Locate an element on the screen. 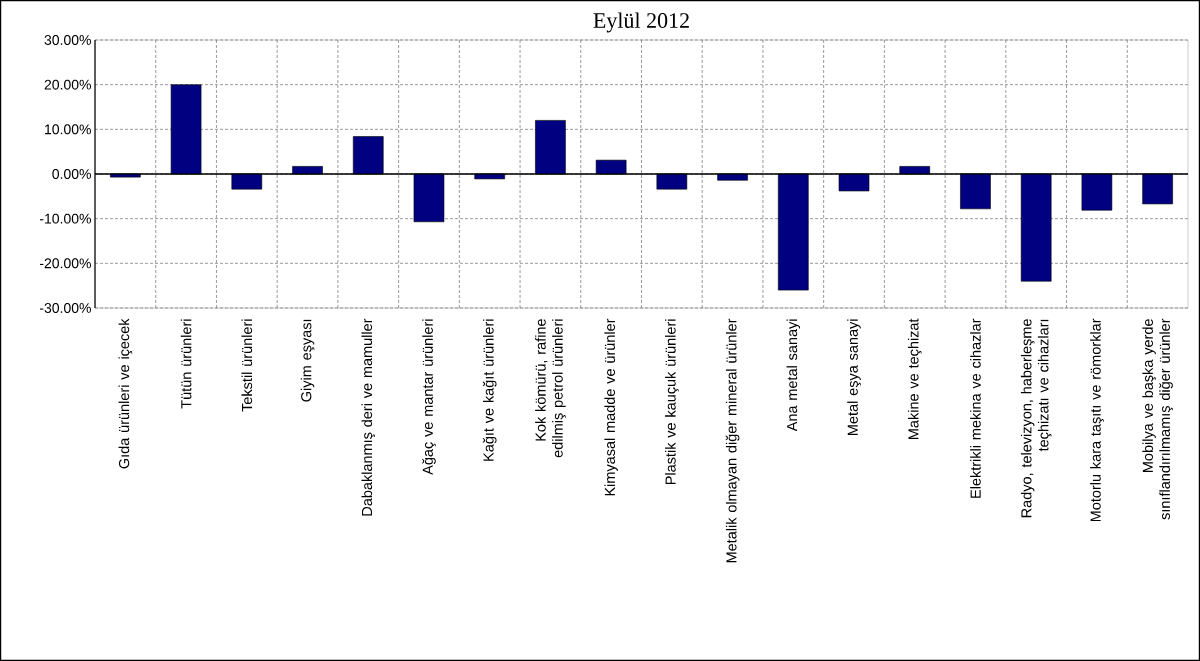 This screenshot has height=661, width=1200. y-tick-label: 0.00% is located at coordinates (71, 174).